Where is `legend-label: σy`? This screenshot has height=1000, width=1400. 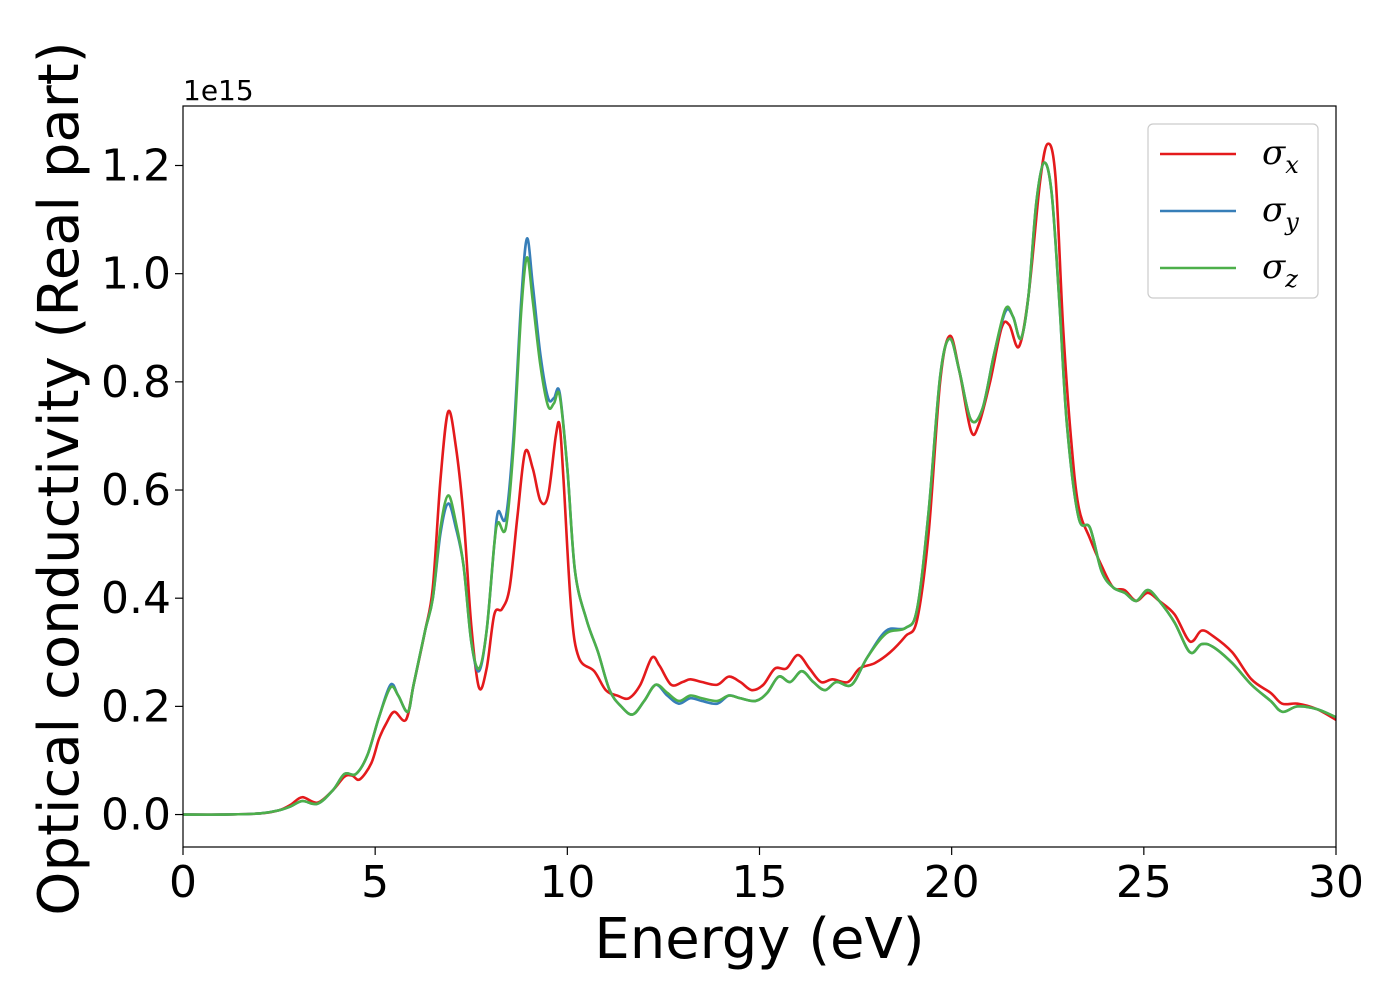
legend-label: σy is located at coordinates (1280, 213).